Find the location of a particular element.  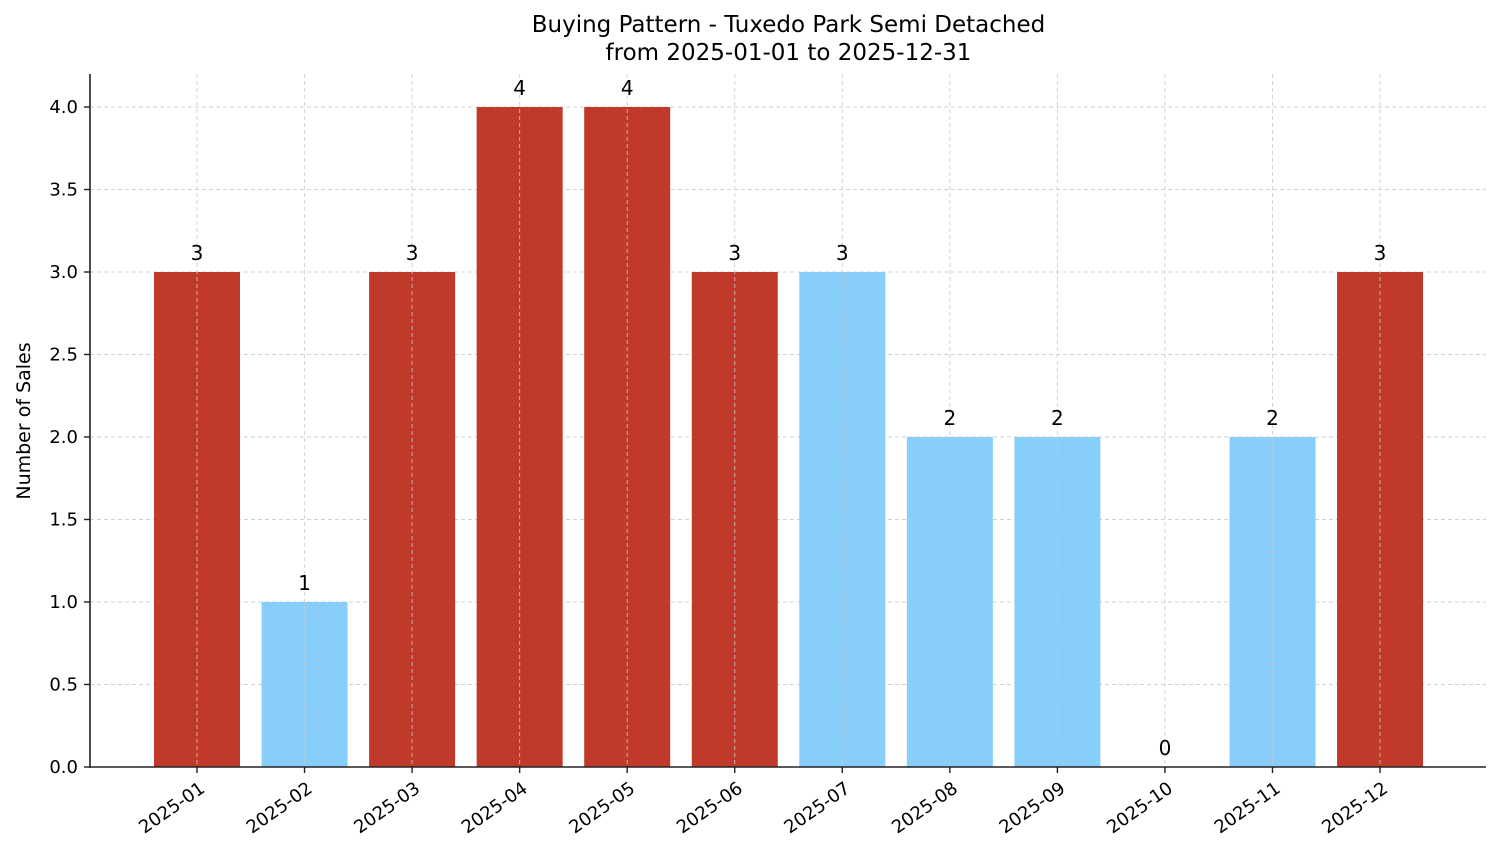

x-tick-label: 2025-07 is located at coordinates (818, 808).